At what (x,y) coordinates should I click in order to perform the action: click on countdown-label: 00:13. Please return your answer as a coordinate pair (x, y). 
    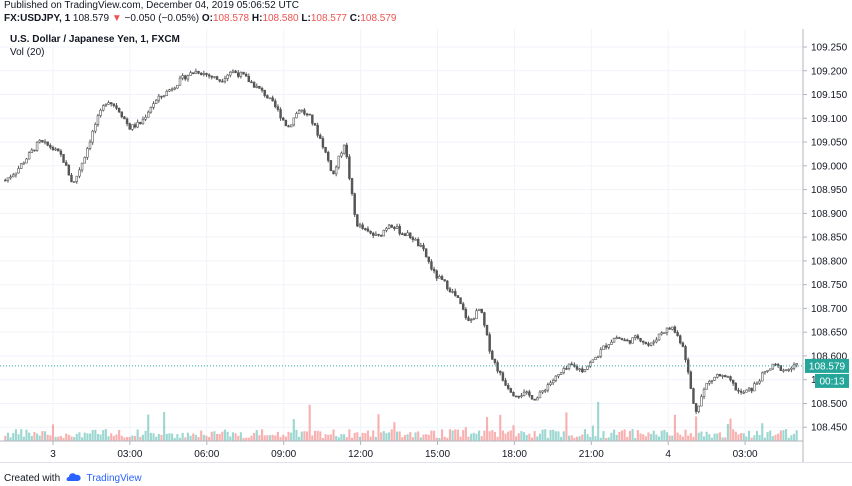
    Looking at the image, I should click on (831, 381).